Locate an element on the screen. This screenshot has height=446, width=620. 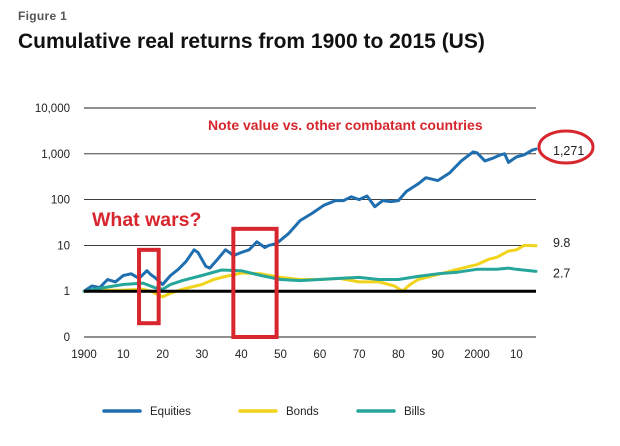
highlight-ellipse is located at coordinates (566, 147).